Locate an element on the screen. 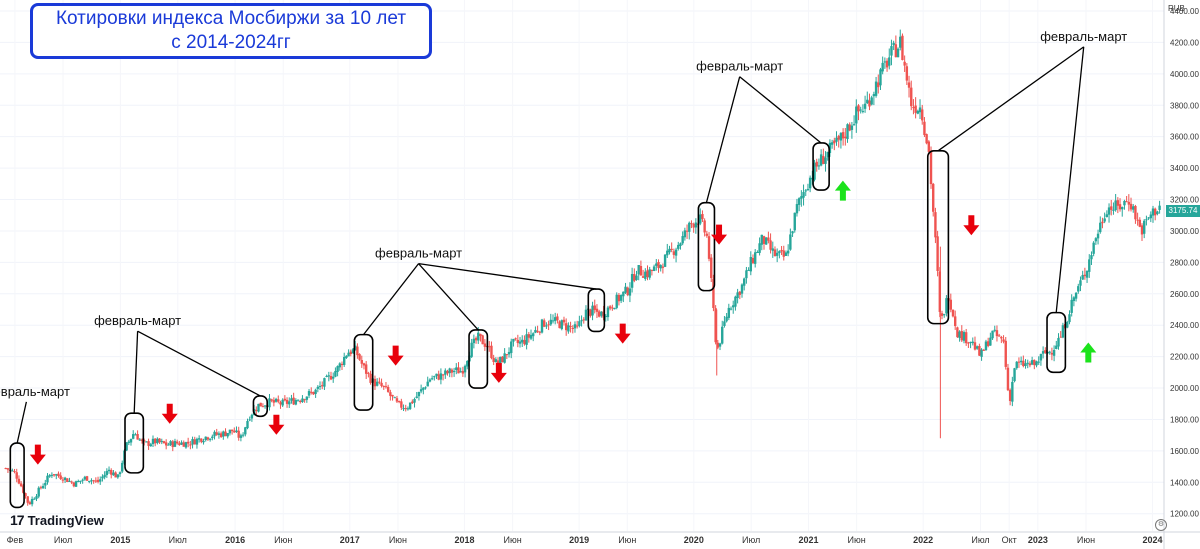 Image resolution: width=1200 pixels, height=549 pixels. tradingview-logo: 17 TradingView is located at coordinates (57, 520).